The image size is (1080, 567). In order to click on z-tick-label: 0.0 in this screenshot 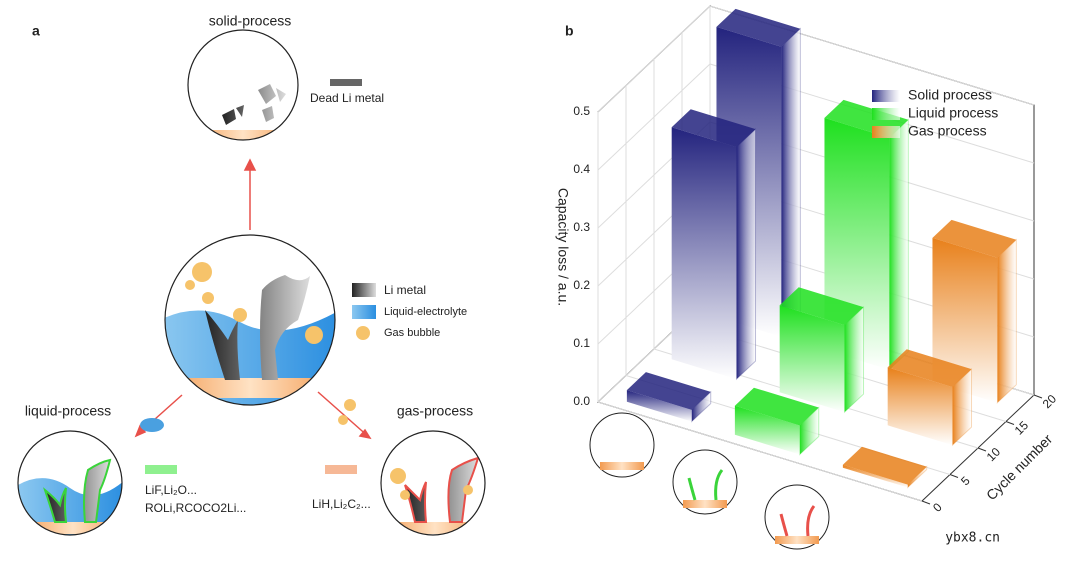, I will do `click(581, 401)`.